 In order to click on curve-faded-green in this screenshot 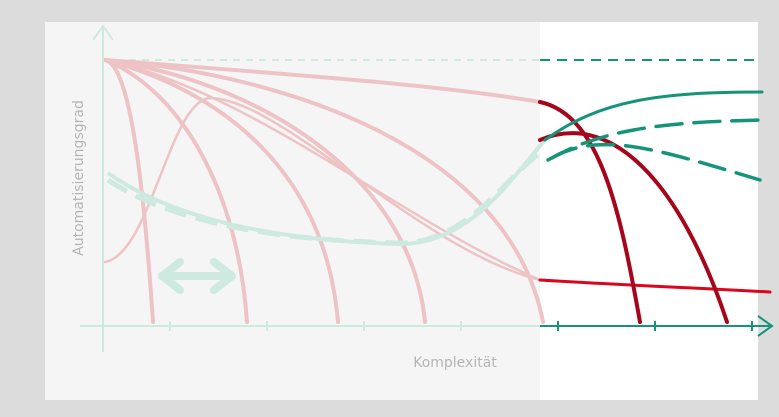, I will do `click(326, 192)`.